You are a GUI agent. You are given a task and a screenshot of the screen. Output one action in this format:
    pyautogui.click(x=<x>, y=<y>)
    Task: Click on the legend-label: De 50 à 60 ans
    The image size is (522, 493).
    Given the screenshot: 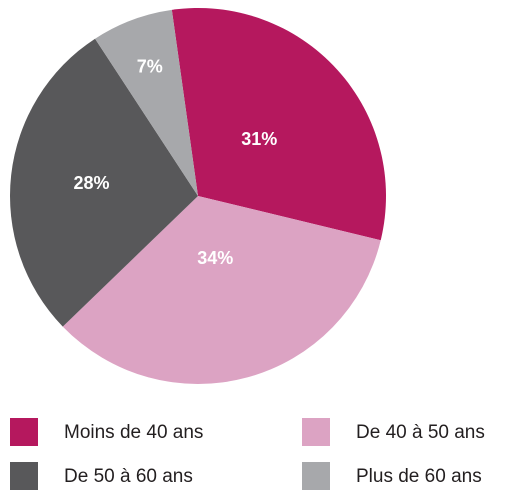 What is the action you would take?
    pyautogui.click(x=128, y=476)
    